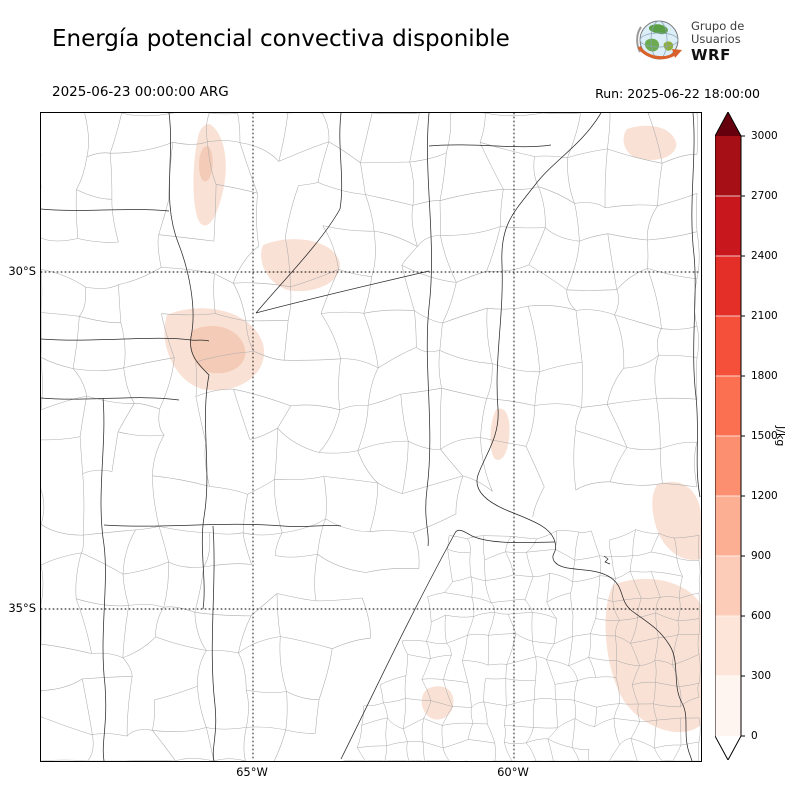 The width and height of the screenshot is (800, 800). I want to click on logo-line-2: Usuarios, so click(716, 39).